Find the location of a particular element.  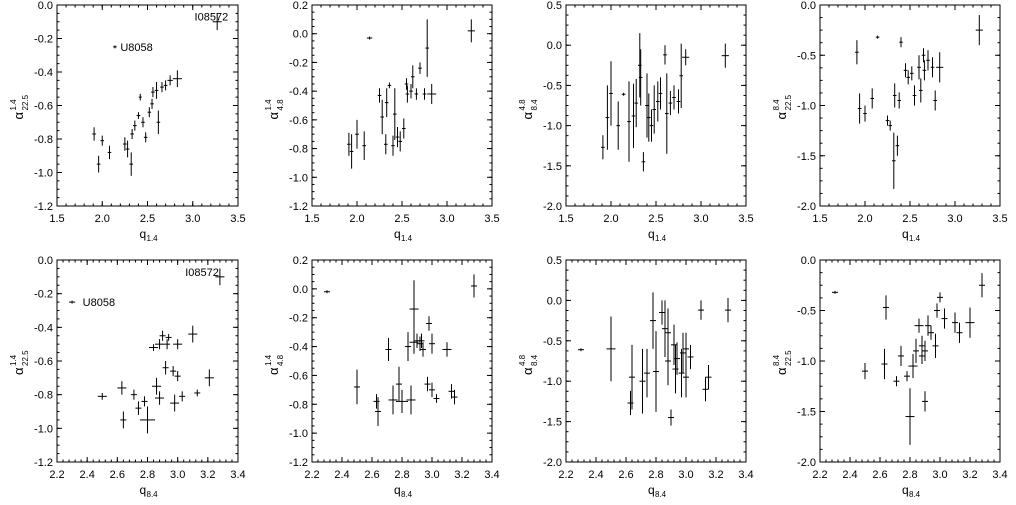

y-tick-label: -0.5 is located at coordinates (552, 342).